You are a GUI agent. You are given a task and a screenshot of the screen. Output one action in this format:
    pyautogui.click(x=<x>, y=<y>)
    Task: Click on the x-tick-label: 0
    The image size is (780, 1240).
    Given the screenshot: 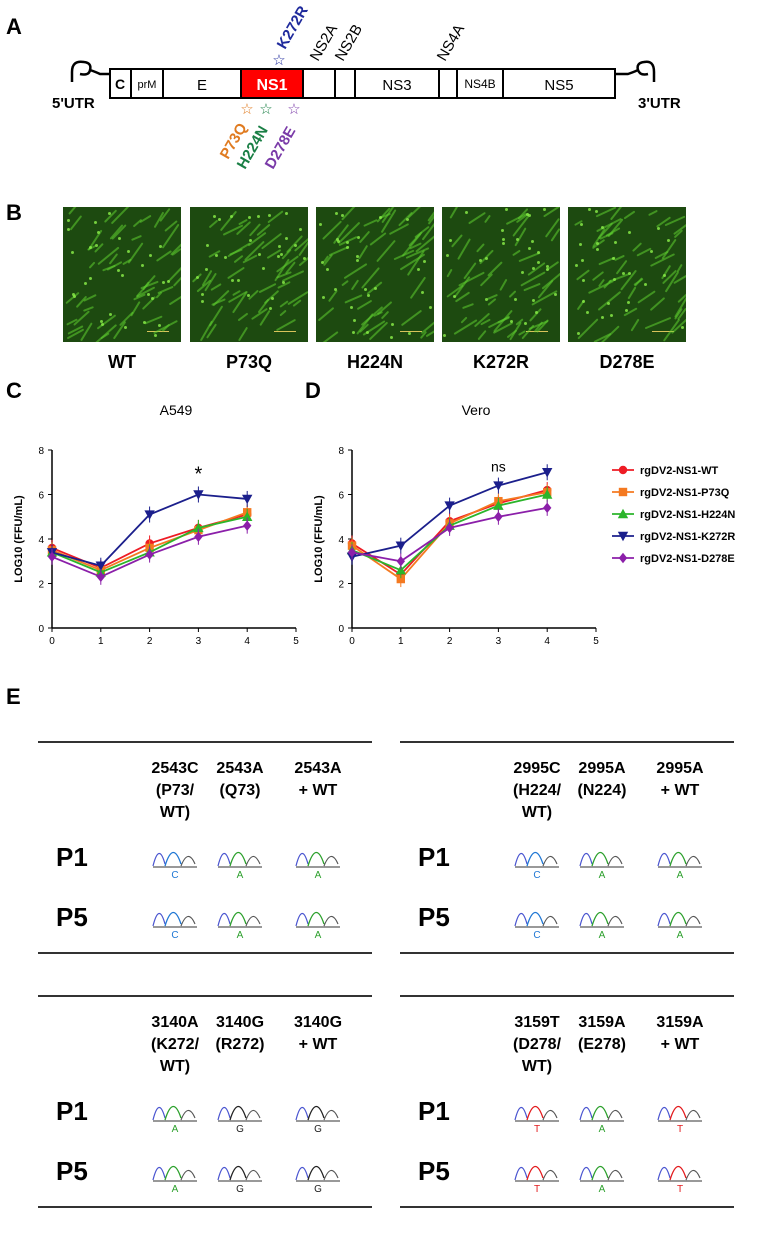 What is the action you would take?
    pyautogui.click(x=352, y=641)
    